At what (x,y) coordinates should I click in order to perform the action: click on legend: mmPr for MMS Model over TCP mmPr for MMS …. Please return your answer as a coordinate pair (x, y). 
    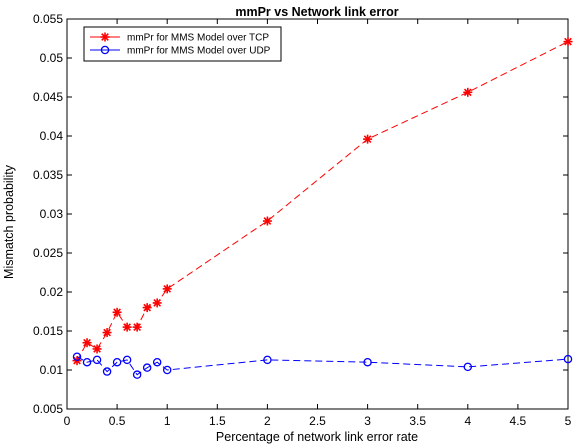
    Looking at the image, I should click on (182, 44).